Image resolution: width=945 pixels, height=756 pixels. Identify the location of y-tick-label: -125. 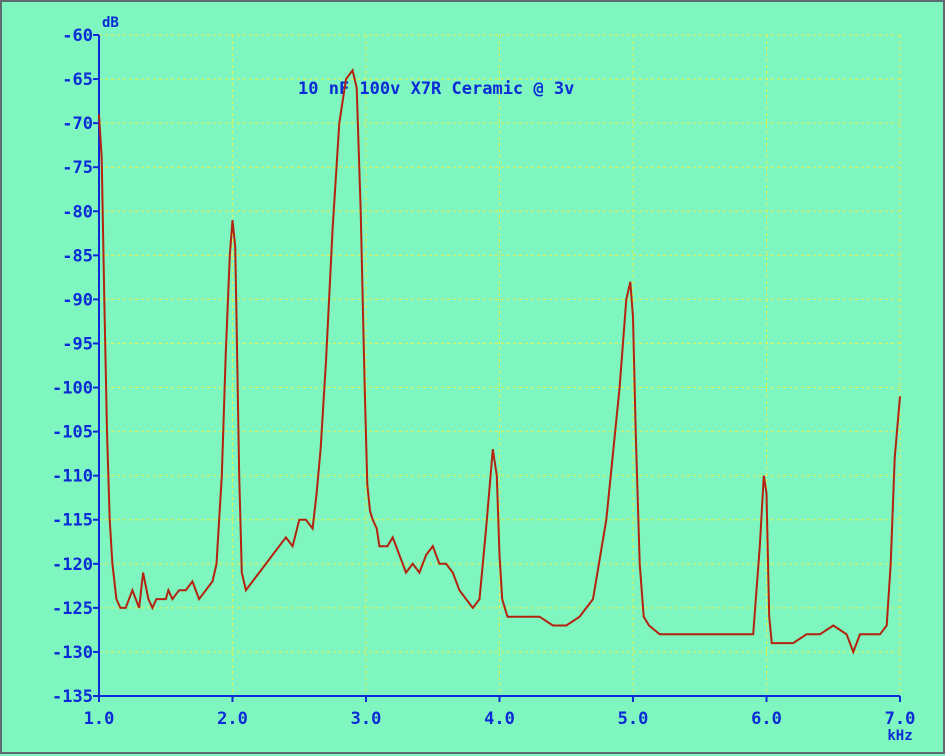
(72, 609).